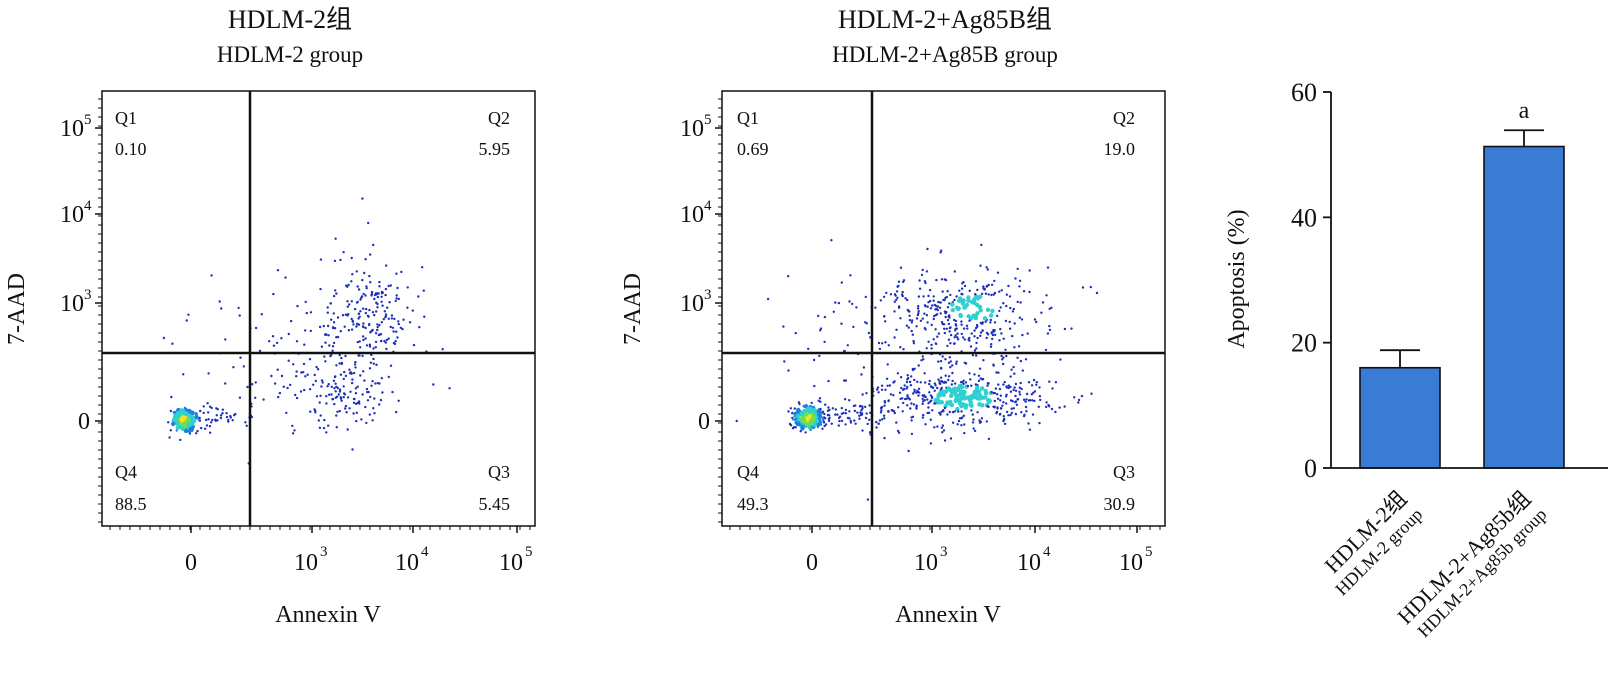 The height and width of the screenshot is (679, 1611). I want to click on panel-2-x-ticks: 0 10 3 10 4 10 5, so click(945, 551).